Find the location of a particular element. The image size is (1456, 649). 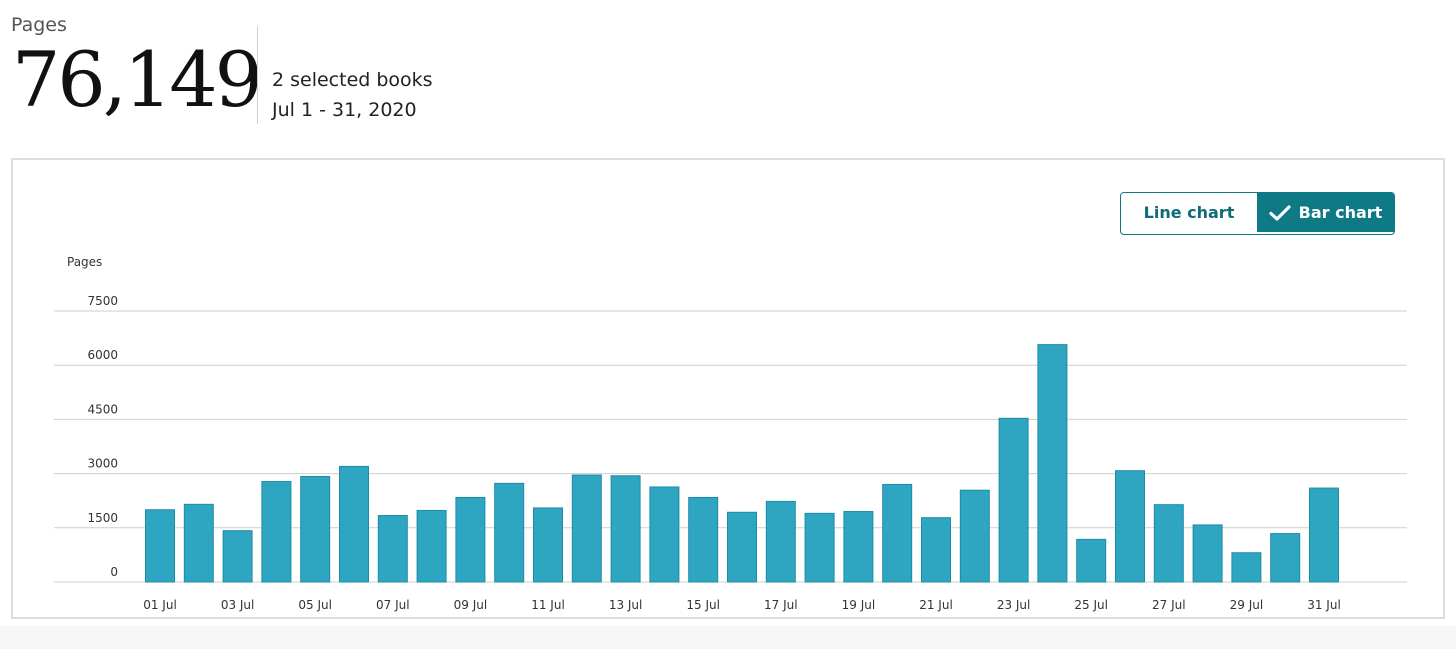

x-tick-label: 01 Jul is located at coordinates (160, 605).